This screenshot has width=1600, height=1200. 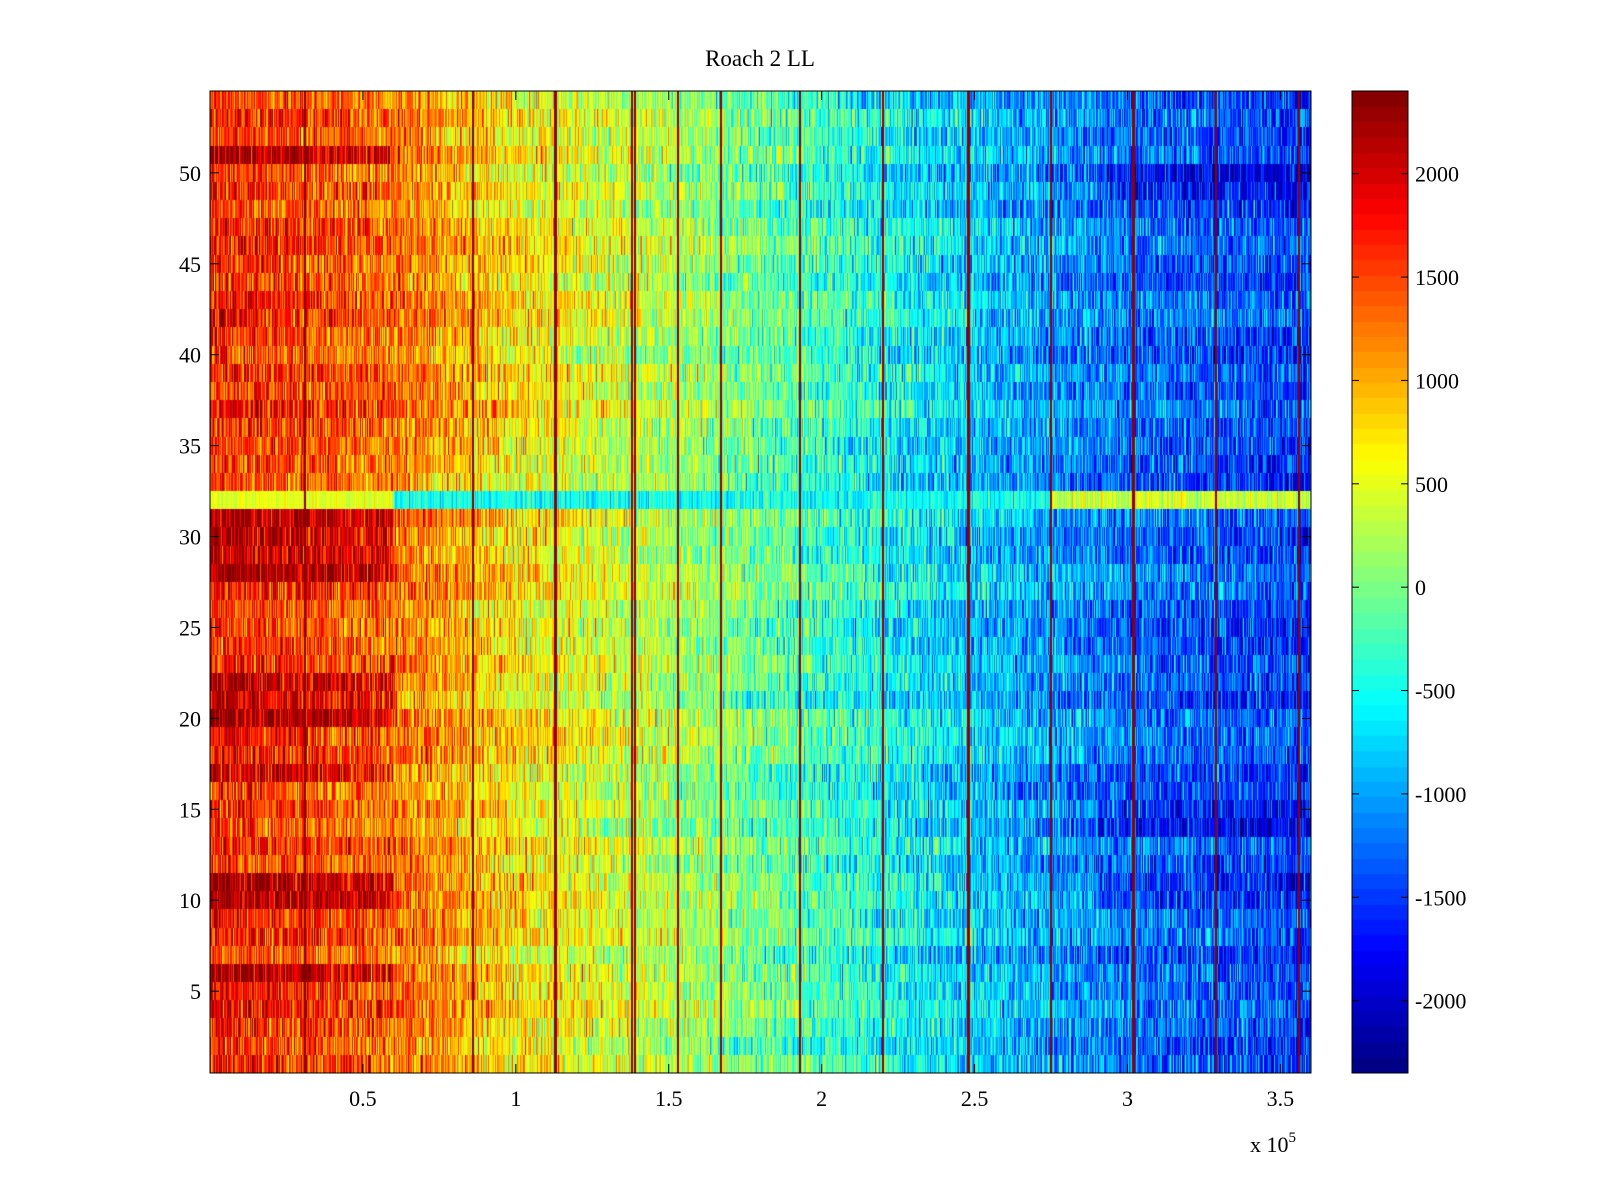 I want to click on x-tick-label: 2, so click(x=821, y=1098).